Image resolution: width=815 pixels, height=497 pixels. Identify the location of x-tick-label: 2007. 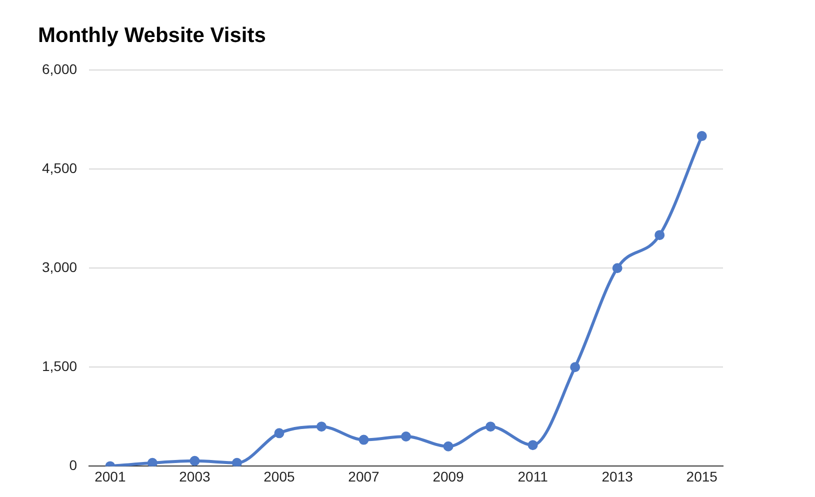
(364, 476).